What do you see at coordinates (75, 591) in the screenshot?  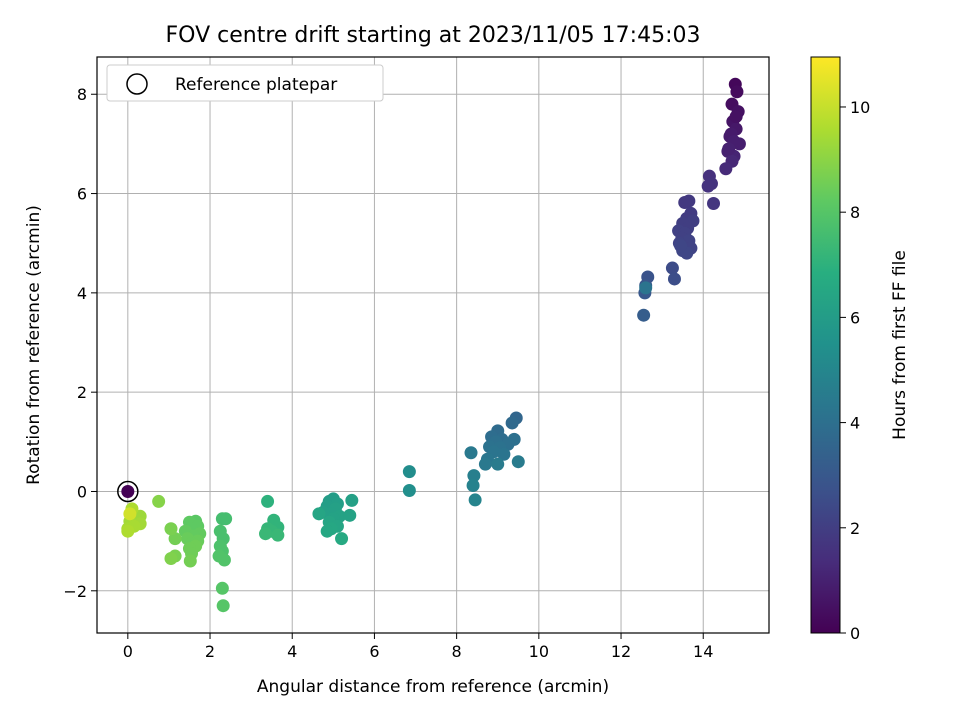 I see `y-tick-label: −2` at bounding box center [75, 591].